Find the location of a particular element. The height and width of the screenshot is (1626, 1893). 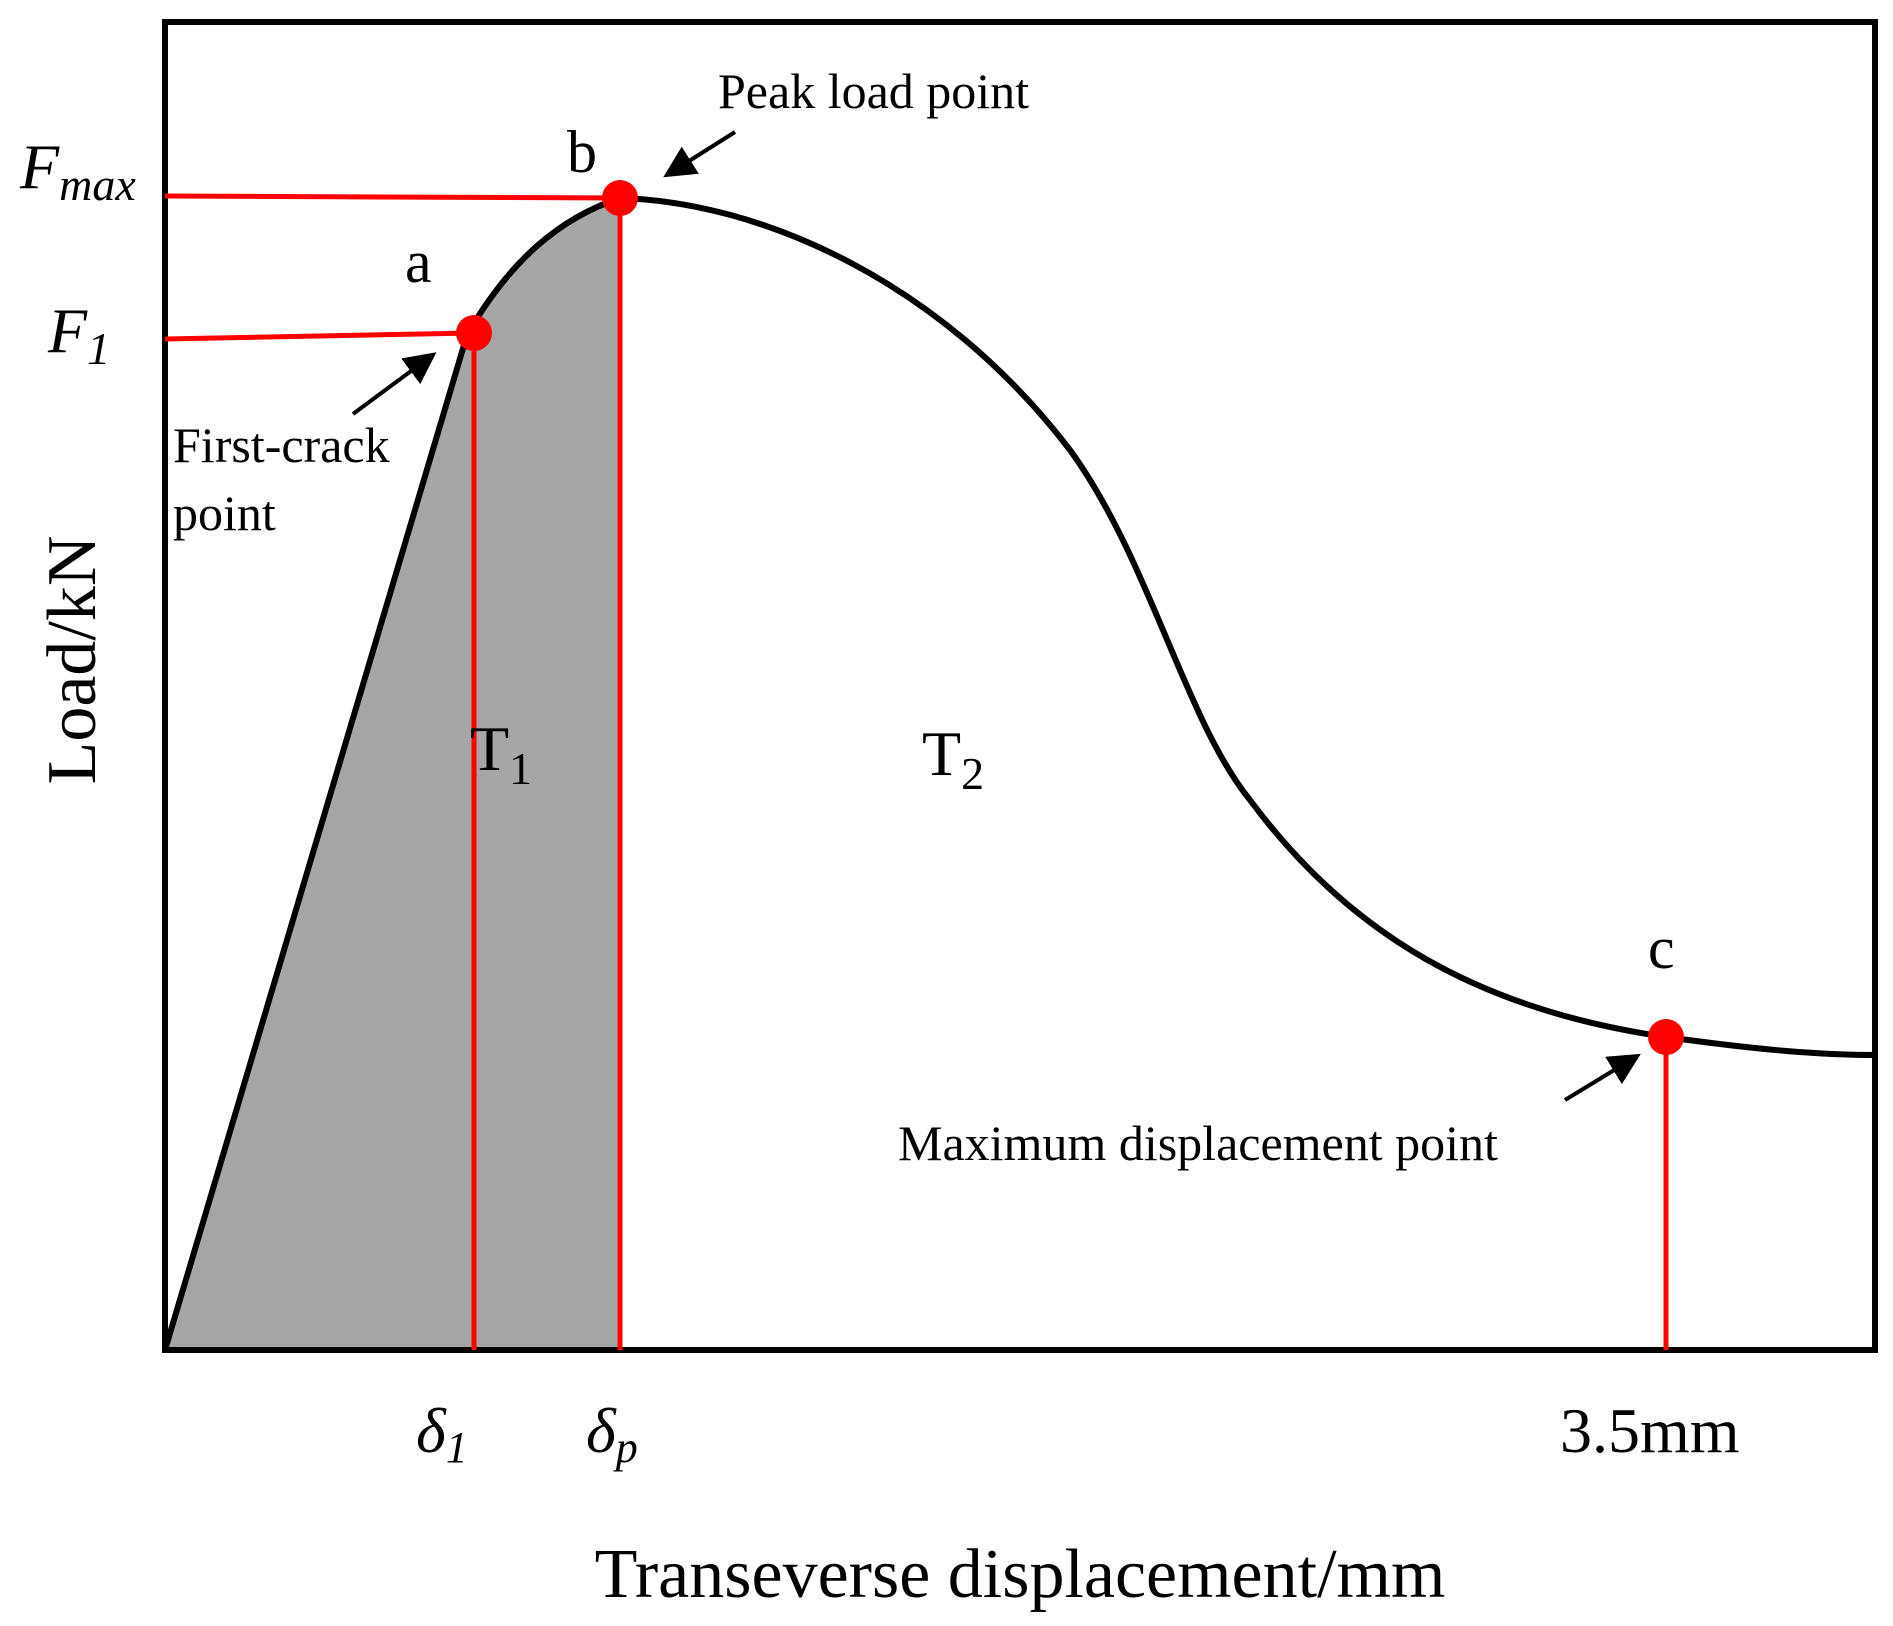

point-b-label: b is located at coordinates (582, 152).